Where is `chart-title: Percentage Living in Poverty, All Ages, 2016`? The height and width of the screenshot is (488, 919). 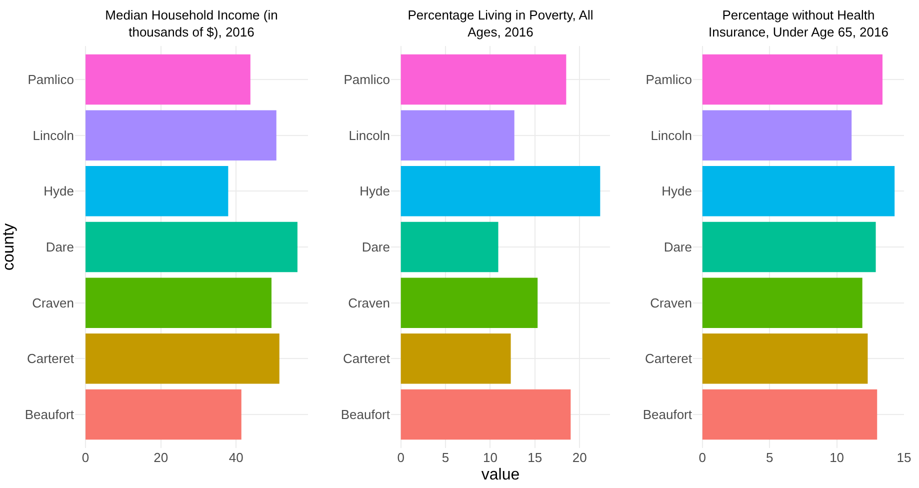 chart-title: Percentage Living in Poverty, All Ages, 2016 is located at coordinates (501, 24).